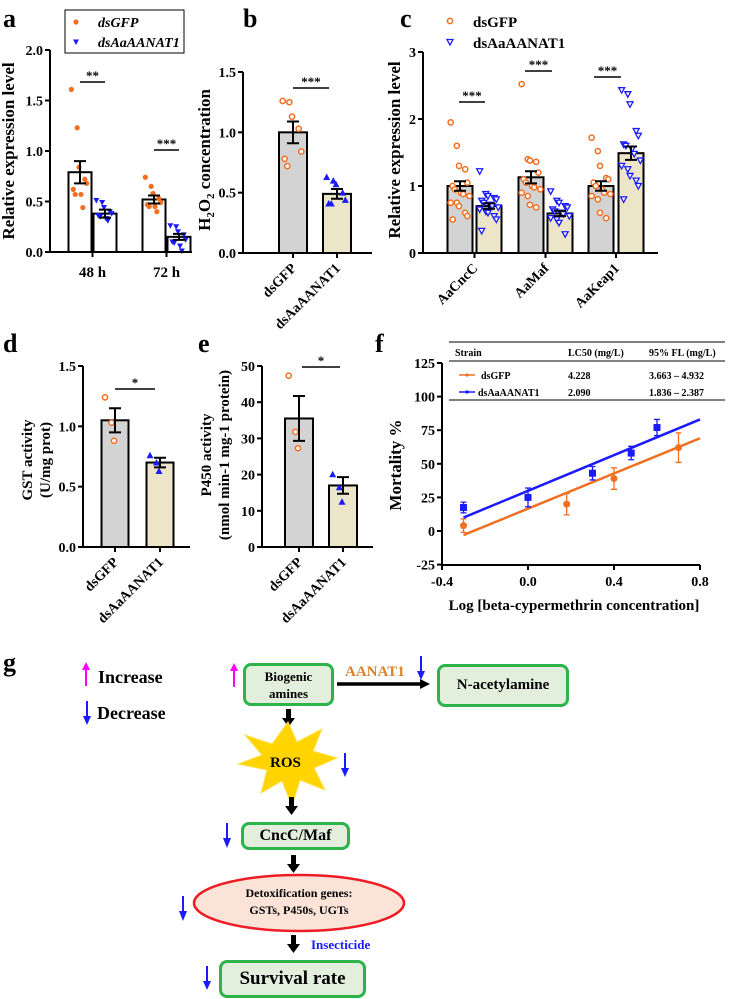 The width and height of the screenshot is (730, 999). I want to click on table-cell: 3.663 – 4.932, so click(676, 376).